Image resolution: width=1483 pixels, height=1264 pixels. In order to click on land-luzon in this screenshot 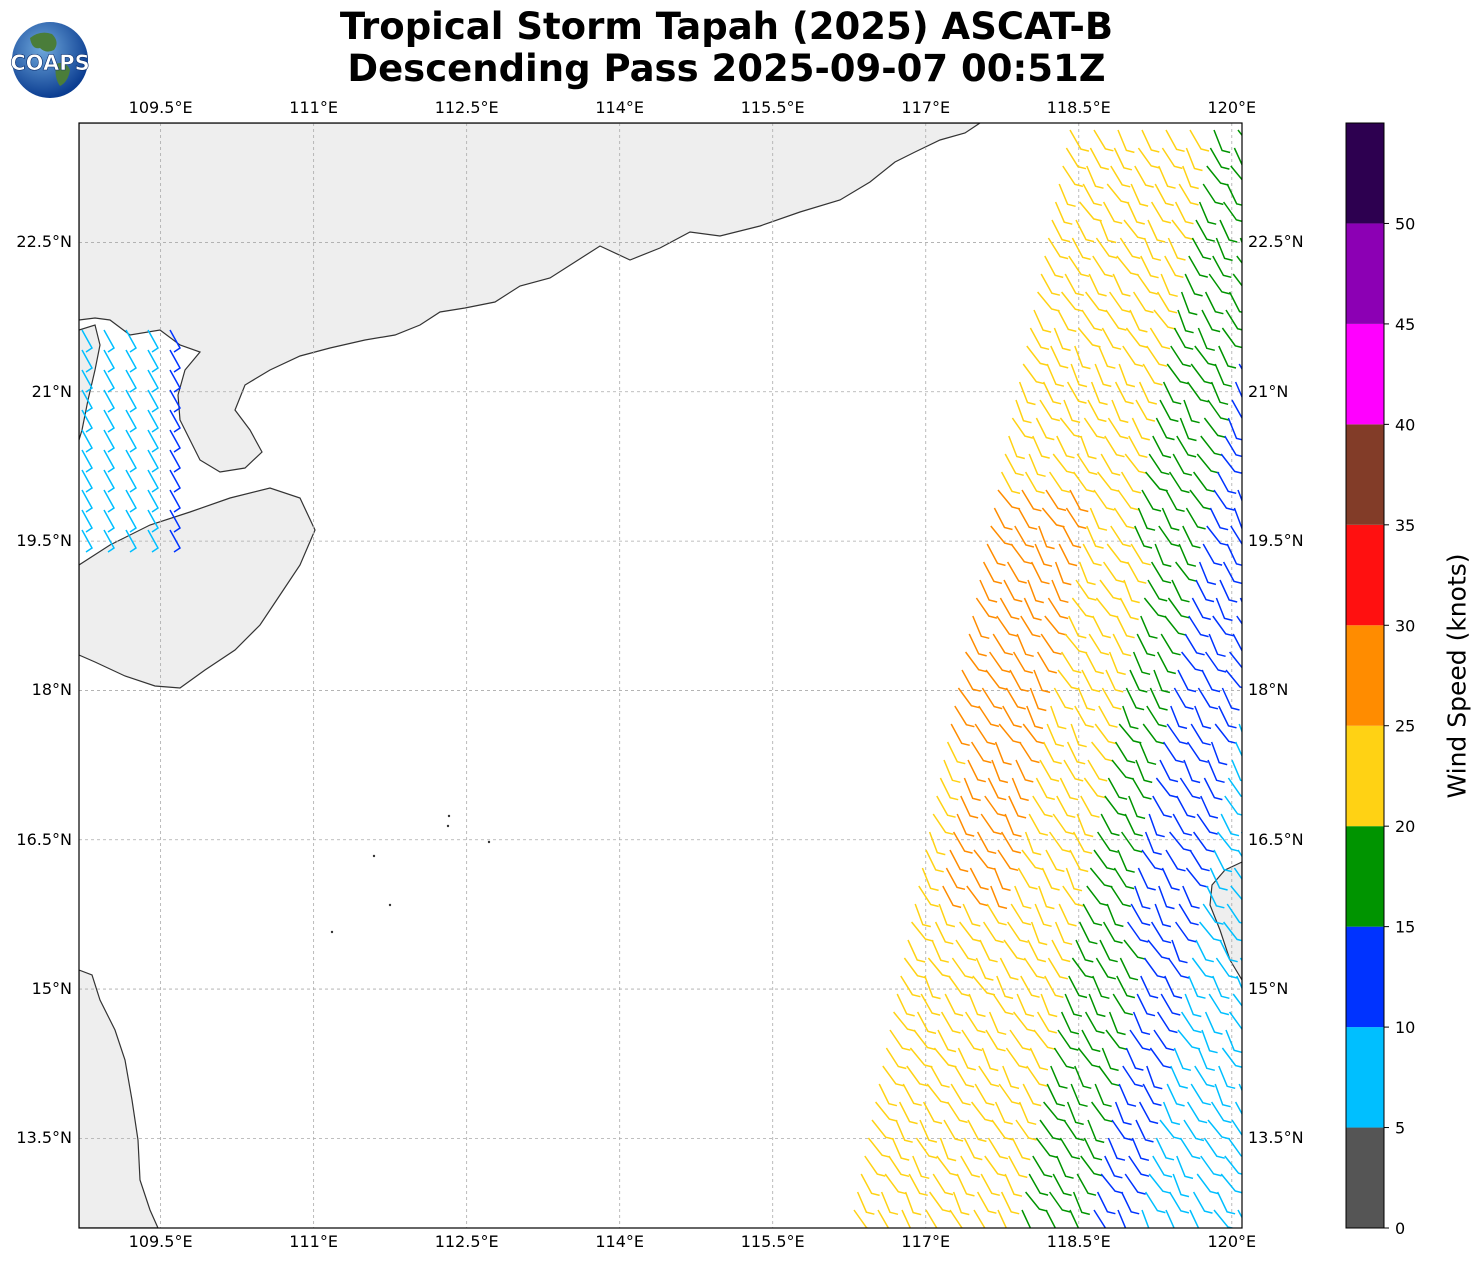, I will do `click(1225, 921)`.